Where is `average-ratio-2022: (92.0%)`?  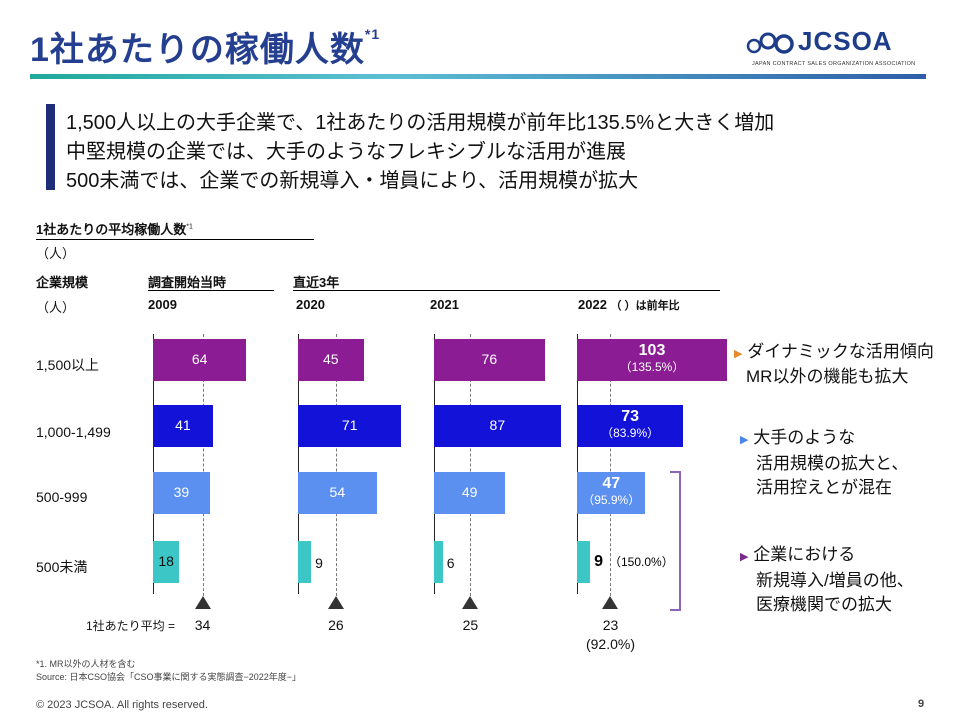 average-ratio-2022: (92.0%) is located at coordinates (610, 644).